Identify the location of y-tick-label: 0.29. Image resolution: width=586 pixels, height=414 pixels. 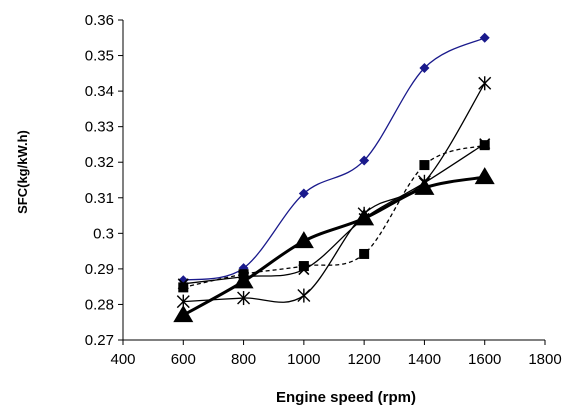
(99, 269).